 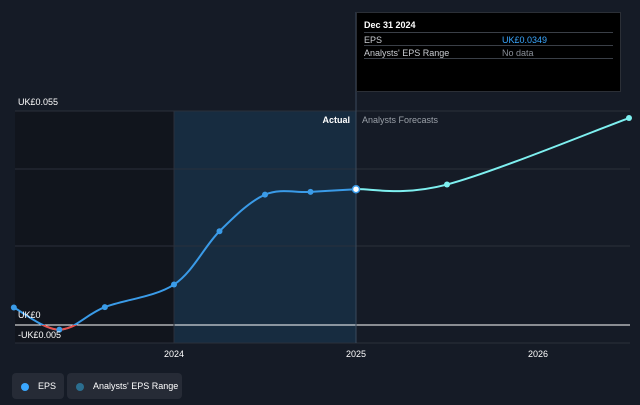 I want to click on x-tick-label: 2024, so click(x=174, y=354).